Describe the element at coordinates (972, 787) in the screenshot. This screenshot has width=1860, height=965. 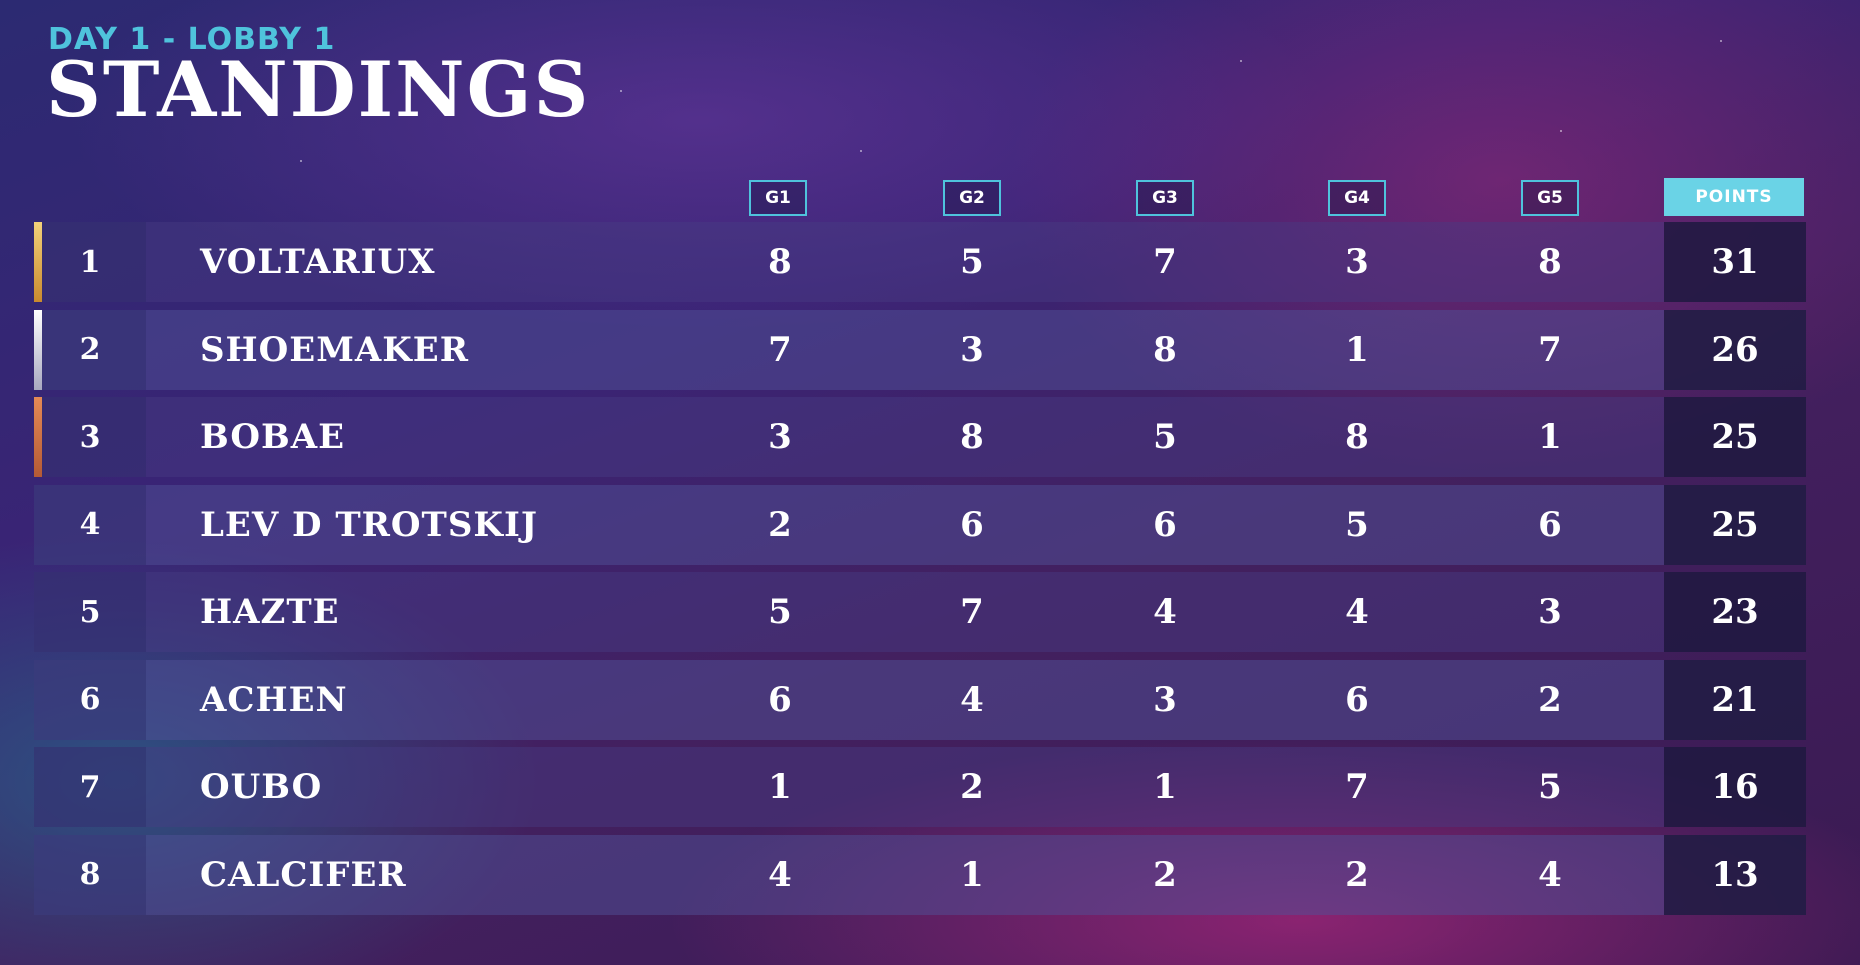
I see `g2-score: 2` at that location.